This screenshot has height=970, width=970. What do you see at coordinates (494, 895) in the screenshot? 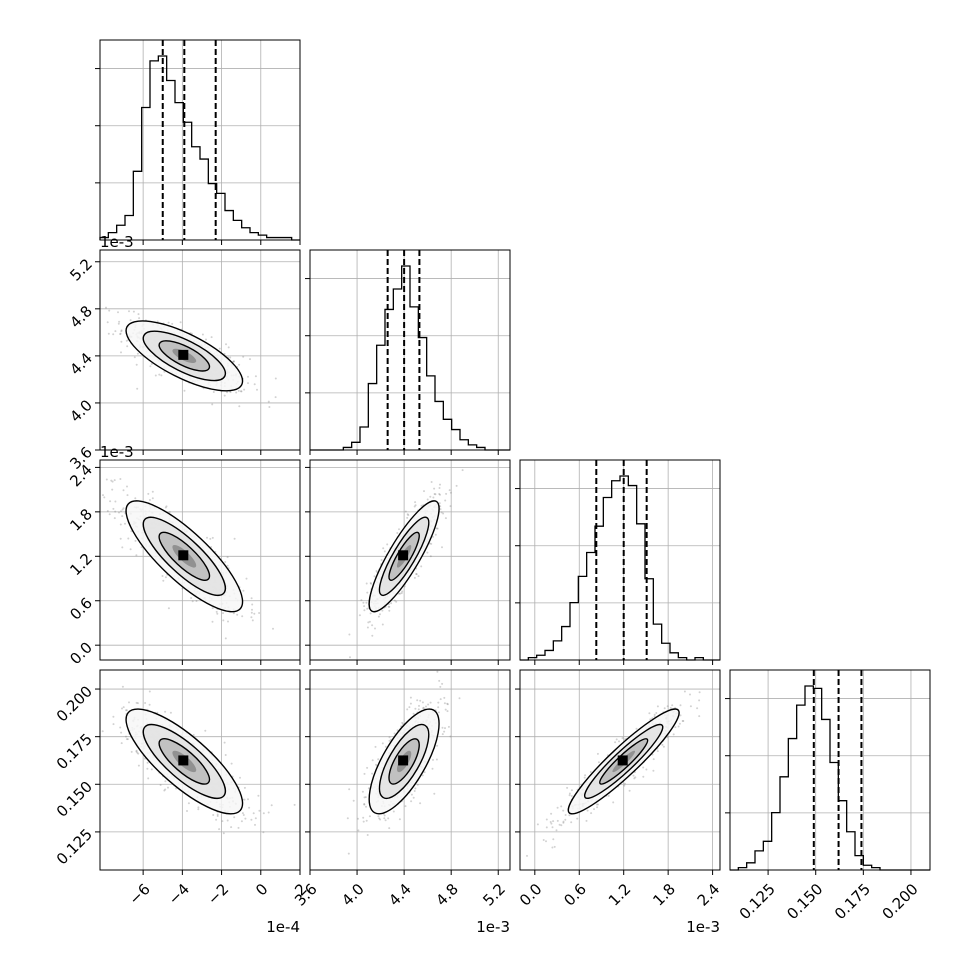
I see `x-tick-label: 5.2` at bounding box center [494, 895].